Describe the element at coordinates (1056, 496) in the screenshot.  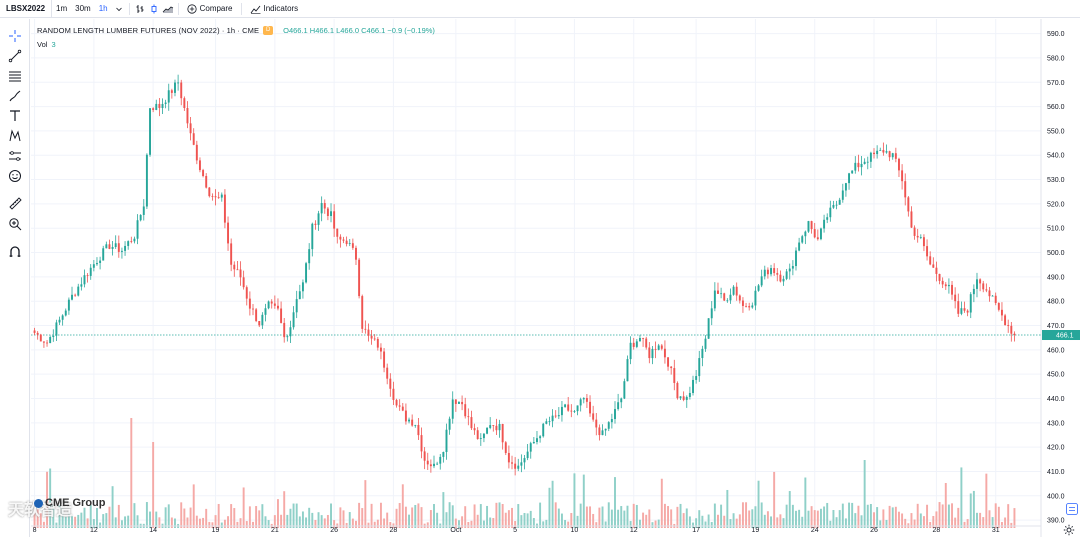
I see `price-tick-label: 400.0` at that location.